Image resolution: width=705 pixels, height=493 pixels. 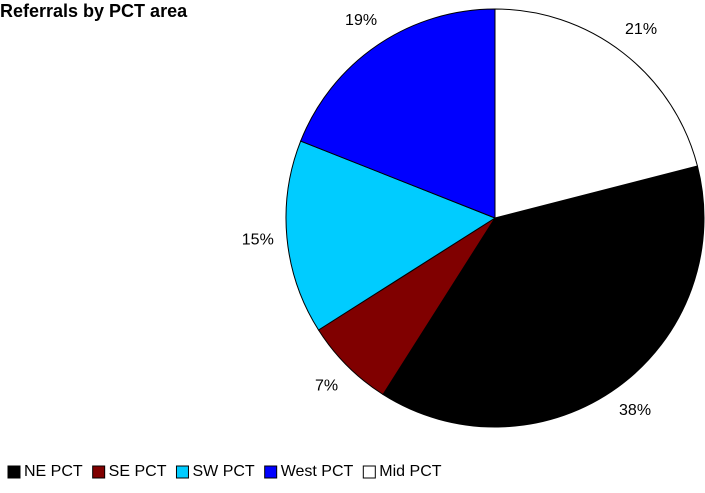 I want to click on slice-label: 7%, so click(x=326, y=386).